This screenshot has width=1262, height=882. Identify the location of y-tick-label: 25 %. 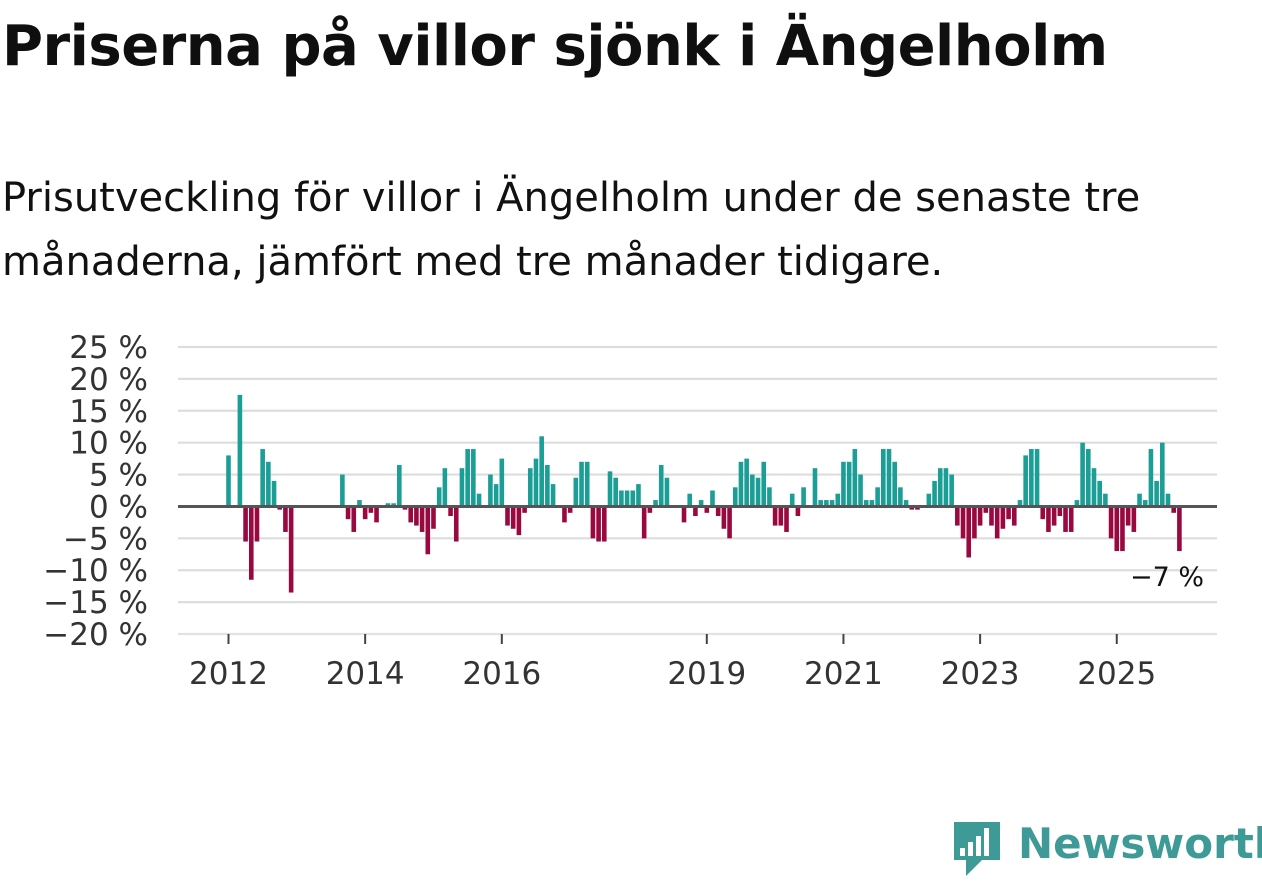
(108, 348).